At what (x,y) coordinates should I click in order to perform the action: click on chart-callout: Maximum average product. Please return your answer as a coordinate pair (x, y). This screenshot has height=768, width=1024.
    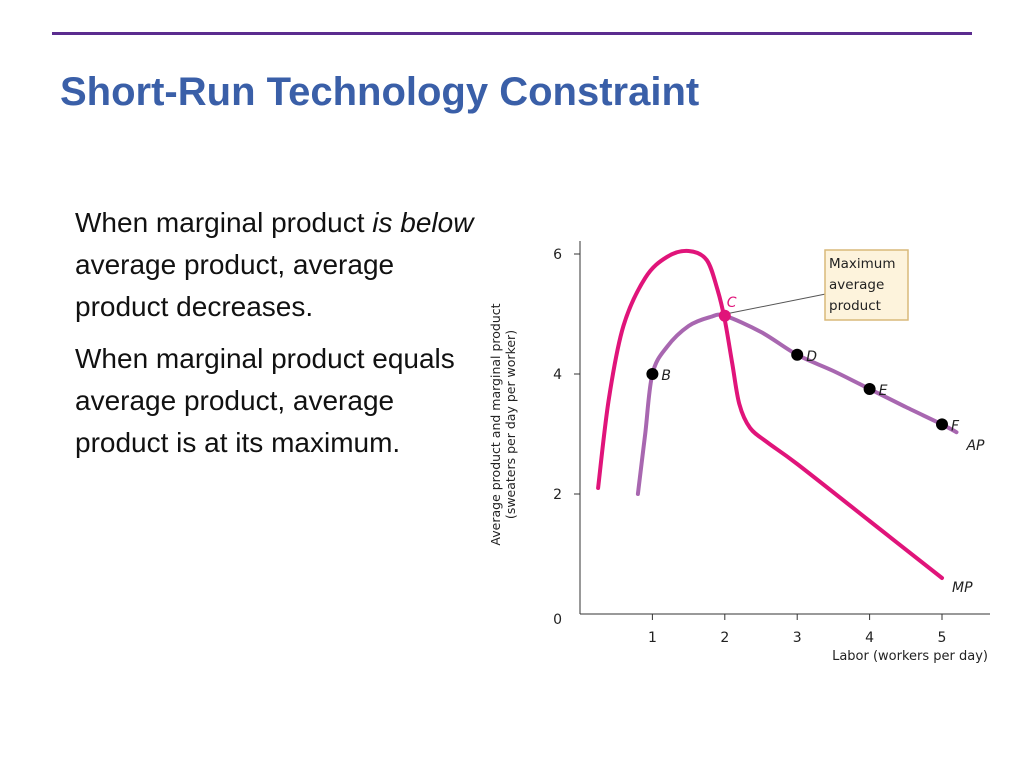
    Looking at the image, I should click on (817, 285).